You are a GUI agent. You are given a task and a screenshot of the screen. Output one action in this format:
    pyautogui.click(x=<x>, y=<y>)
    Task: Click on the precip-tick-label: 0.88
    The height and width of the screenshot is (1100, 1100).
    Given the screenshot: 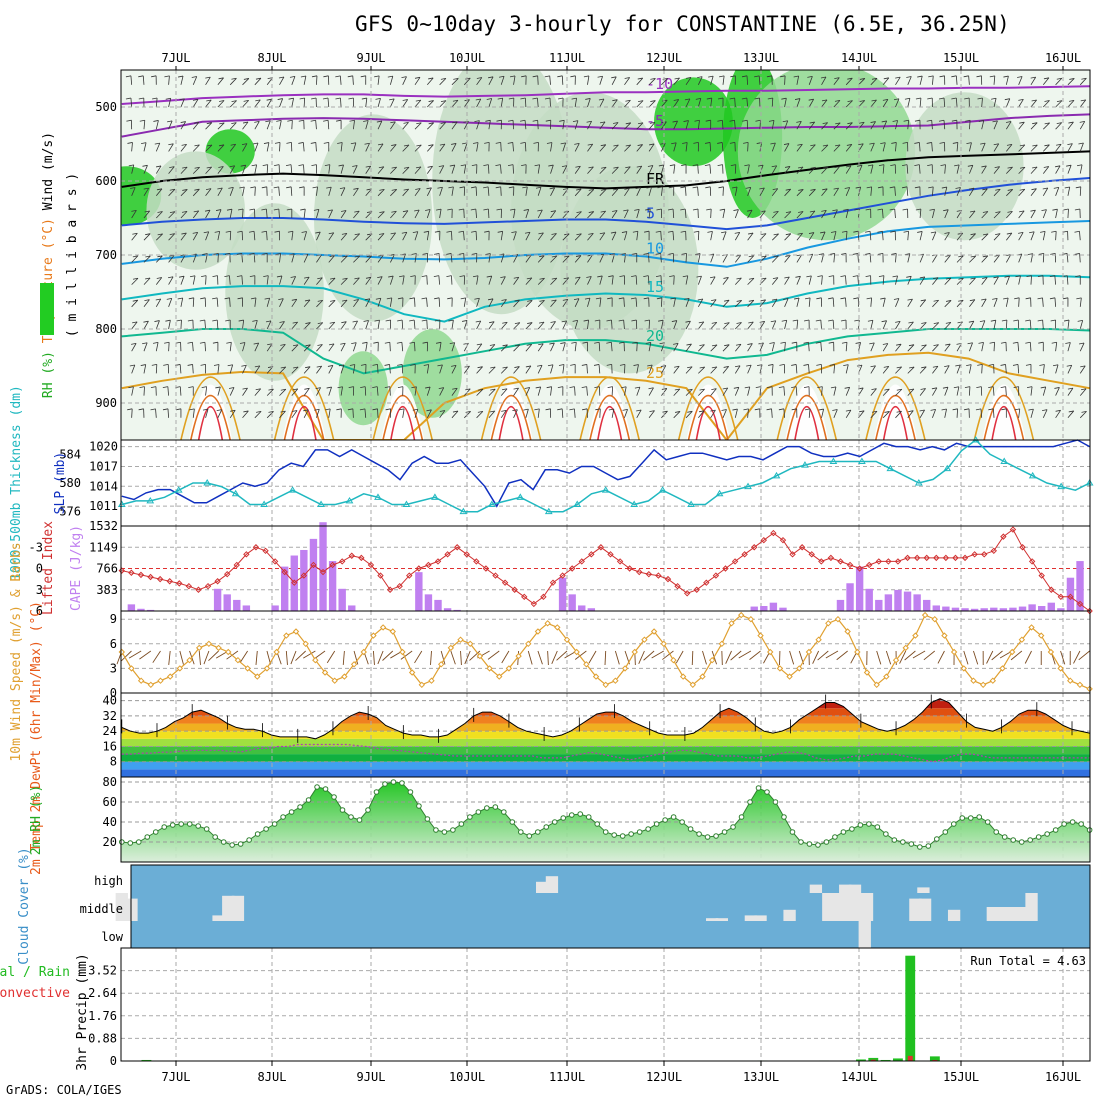 What is the action you would take?
    pyautogui.click(x=102, y=1038)
    